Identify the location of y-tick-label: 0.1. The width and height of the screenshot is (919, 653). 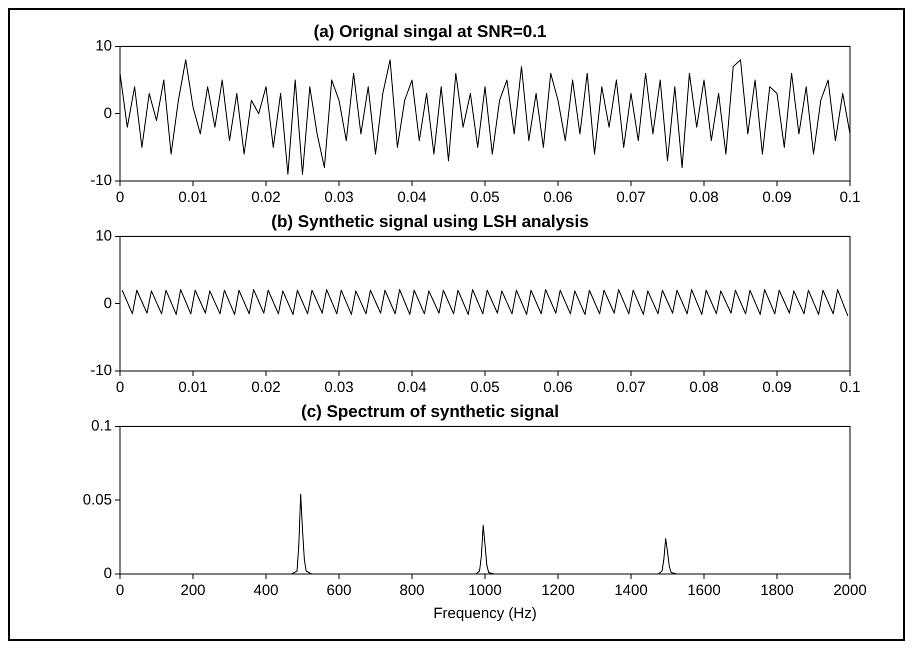
(101, 426).